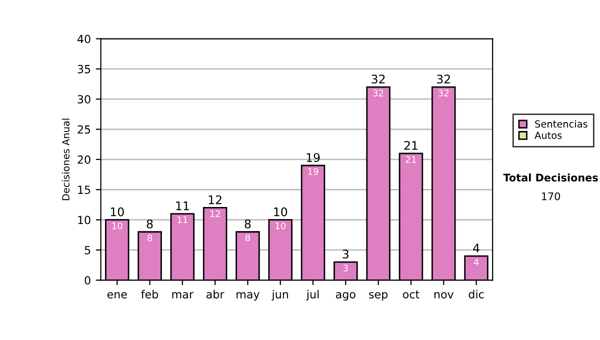  Describe the element at coordinates (476, 248) in the screenshot. I see `total-label: 4` at that location.